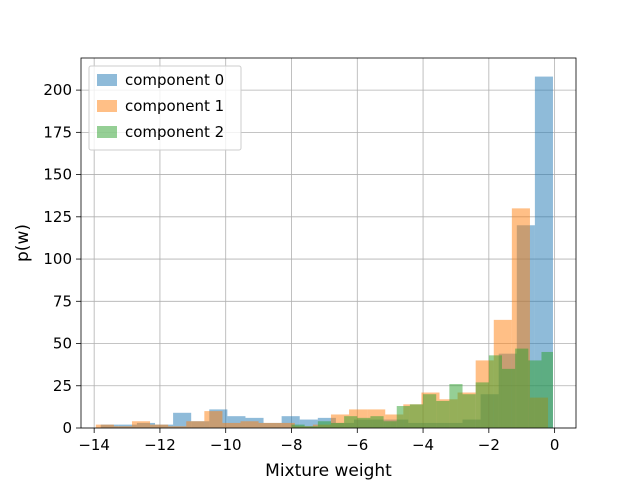  I want to click on legend-box, so click(165, 108).